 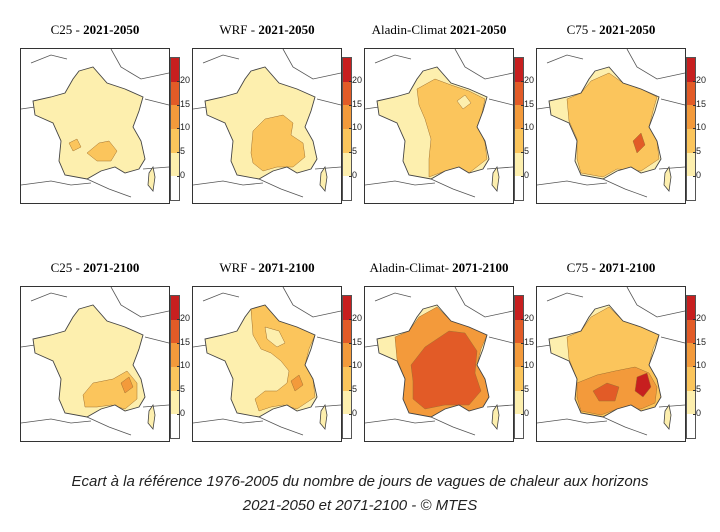 I want to click on map-panel: C75 - 2021-2050 20 15 10 5 0, so click(x=622, y=122).